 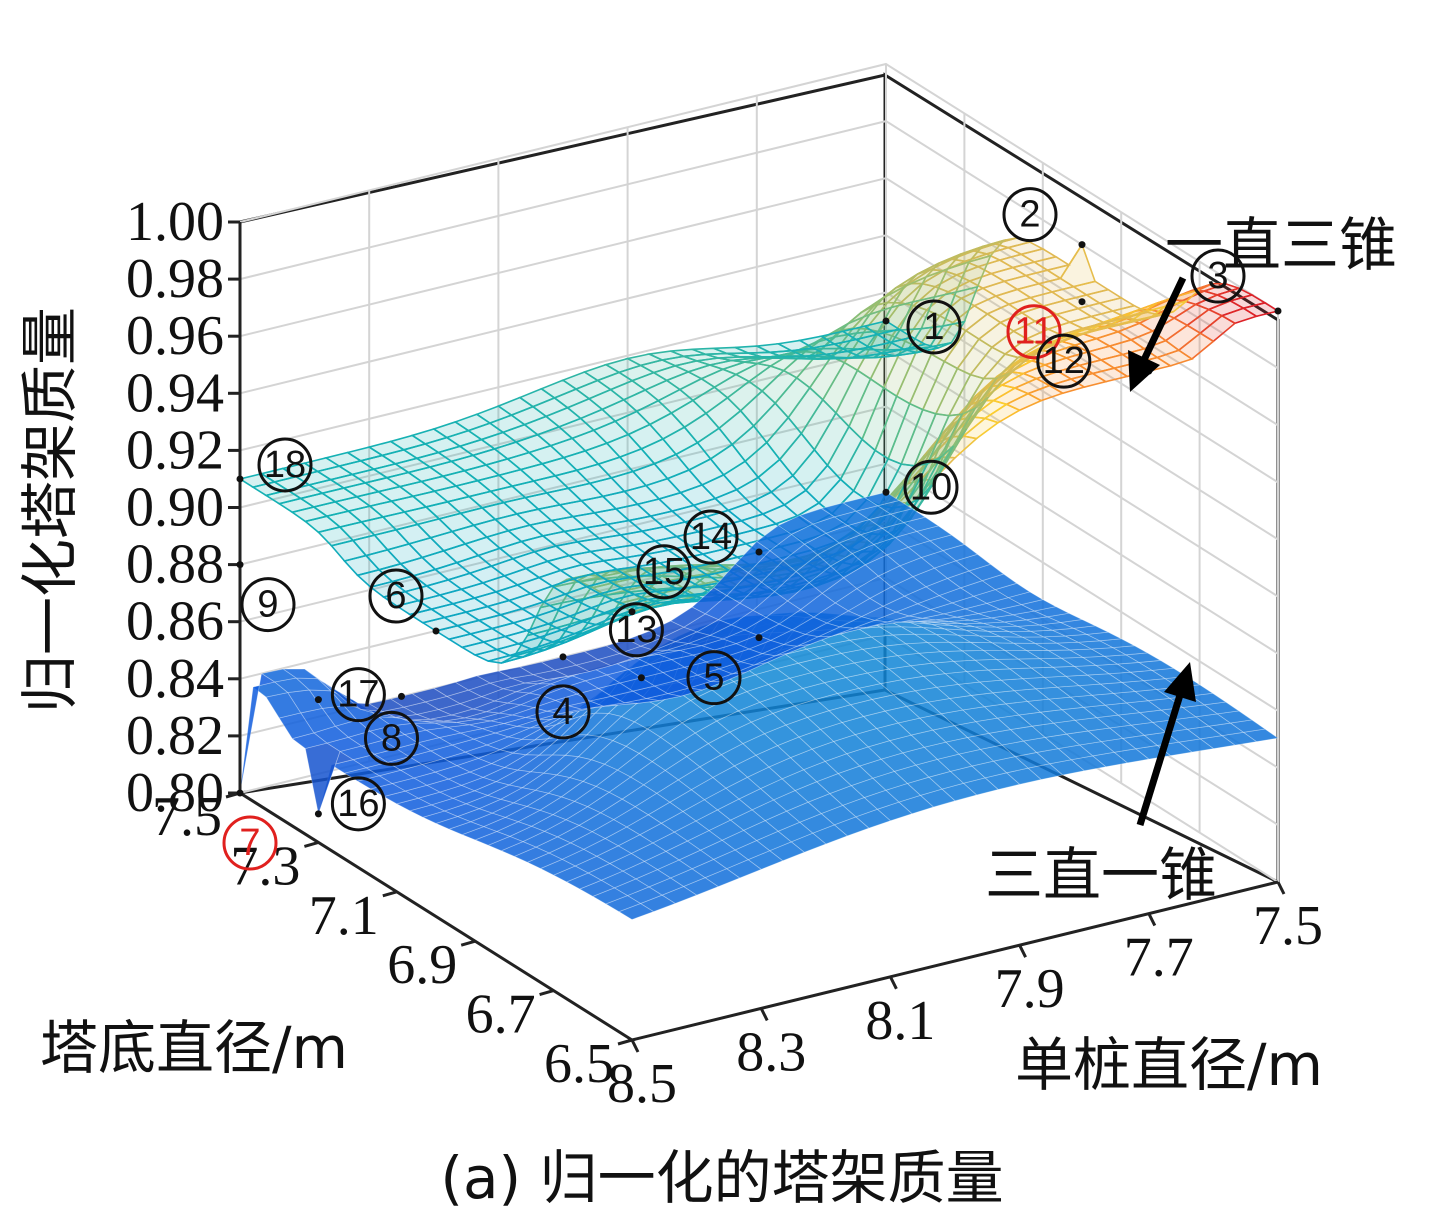 What do you see at coordinates (1044, 218) in the screenshot?
I see `point-label-2: 2` at bounding box center [1044, 218].